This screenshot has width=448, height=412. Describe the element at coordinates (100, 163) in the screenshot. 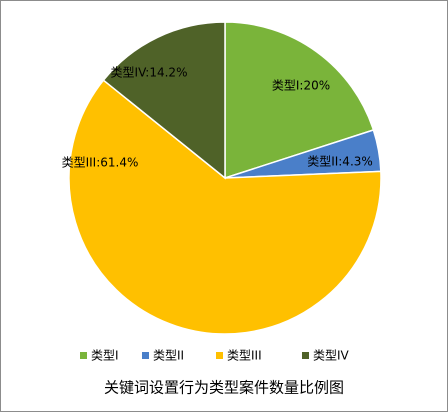

I see `data-label: 类型III:61.4%` at that location.